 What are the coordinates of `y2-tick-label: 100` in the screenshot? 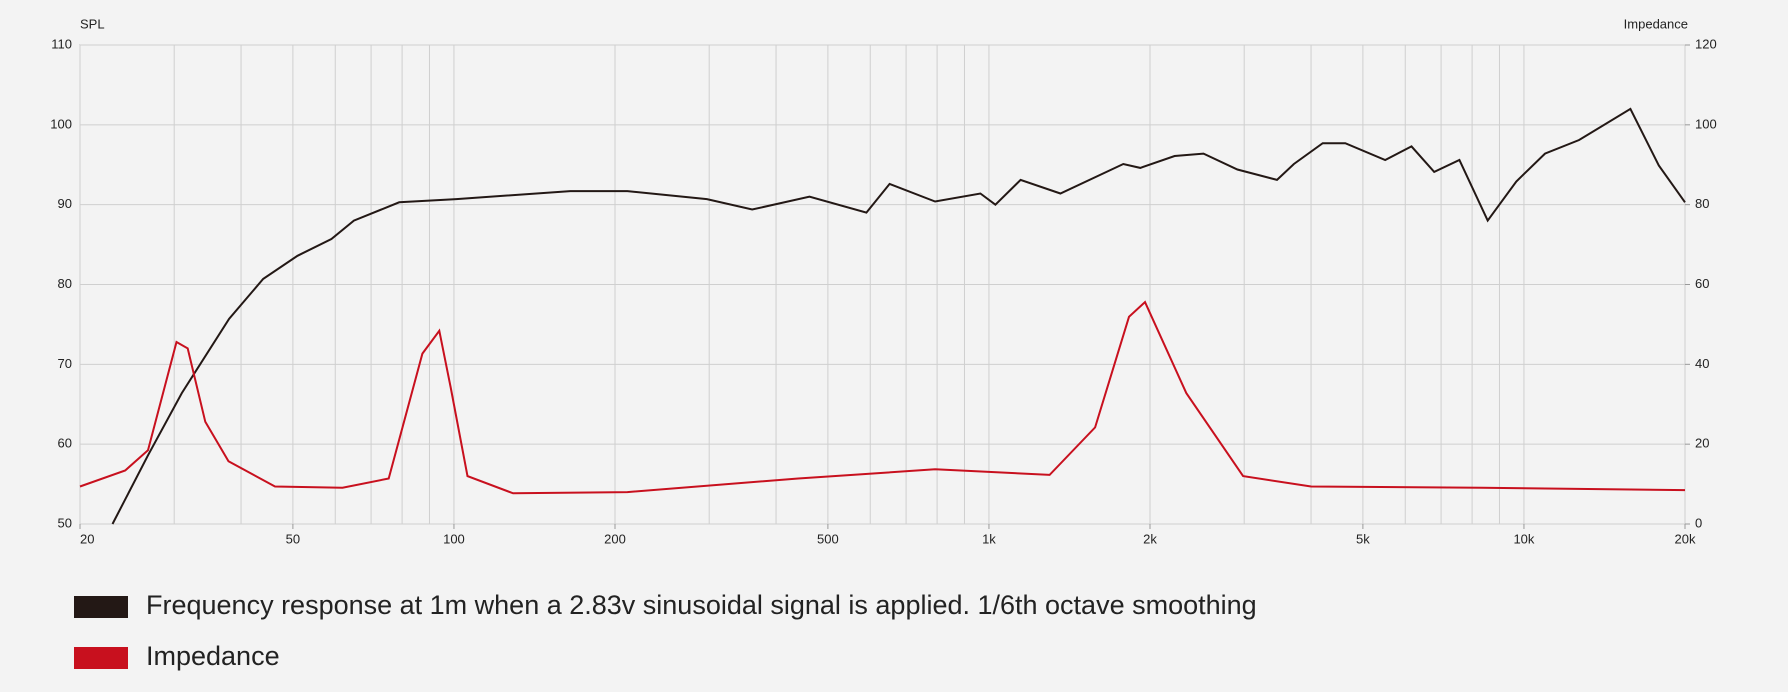 It's located at (1706, 123).